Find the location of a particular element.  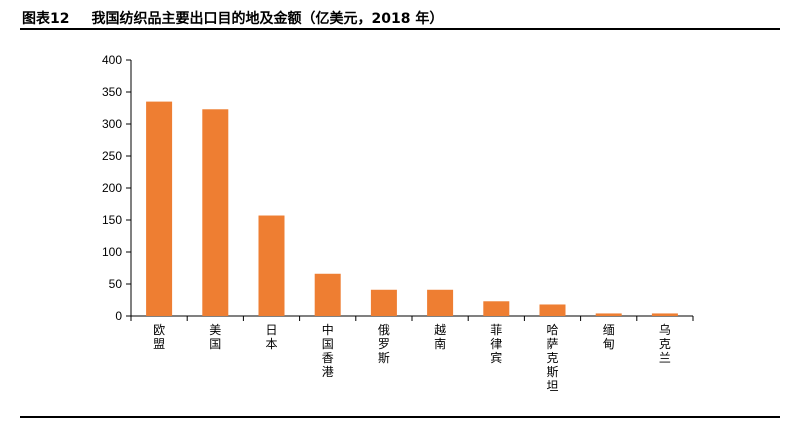

x-category-label: 乌克兰 is located at coordinates (665, 343).